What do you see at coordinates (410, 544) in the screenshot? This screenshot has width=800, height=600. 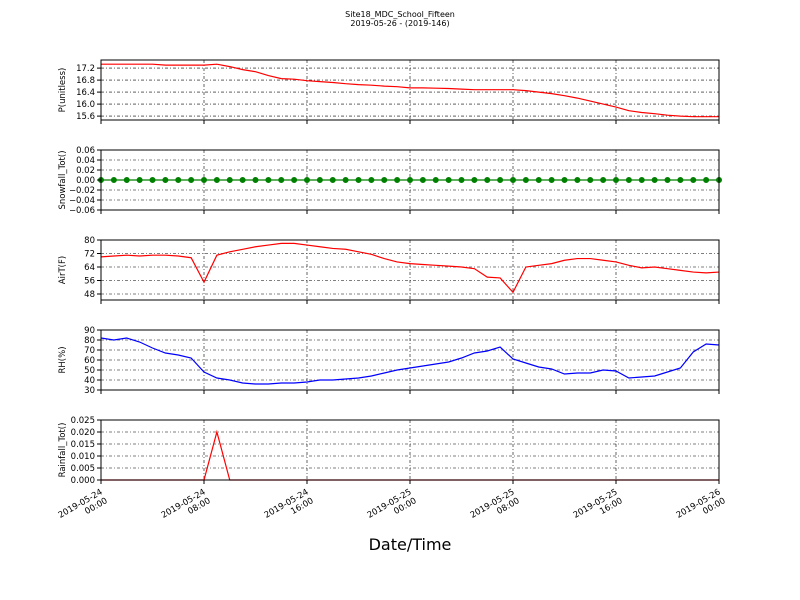 I see `x-axis-label: Date/Time` at bounding box center [410, 544].